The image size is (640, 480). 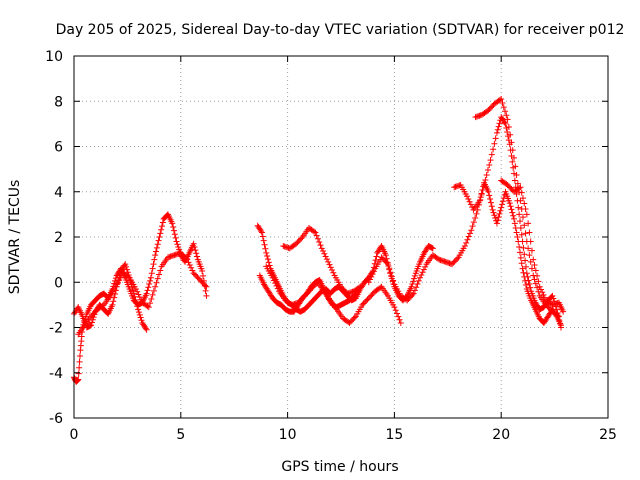 I want to click on y-tick-label: 8, so click(x=58, y=102).